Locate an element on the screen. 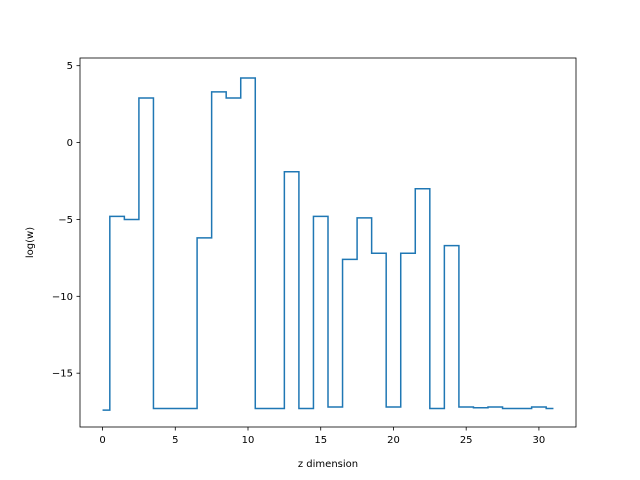 Image resolution: width=640 pixels, height=480 pixels. y-tick-label: −10 is located at coordinates (62, 297).